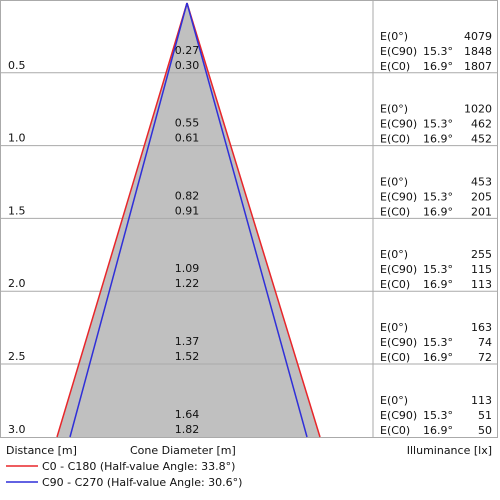  I want to click on cone-diameter-c0: 1.82, so click(187, 429).